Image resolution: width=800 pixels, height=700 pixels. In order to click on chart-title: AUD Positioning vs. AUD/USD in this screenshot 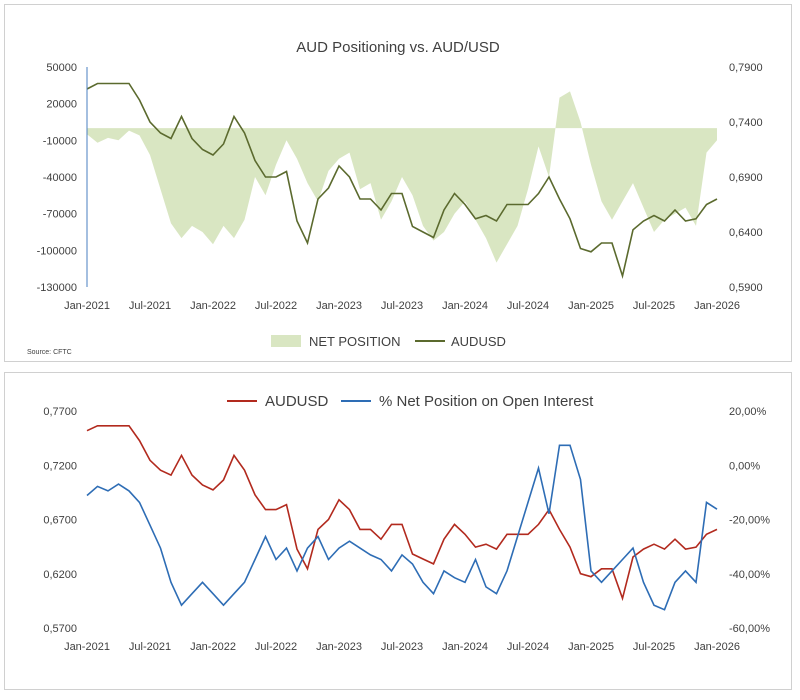, I will do `click(398, 47)`.